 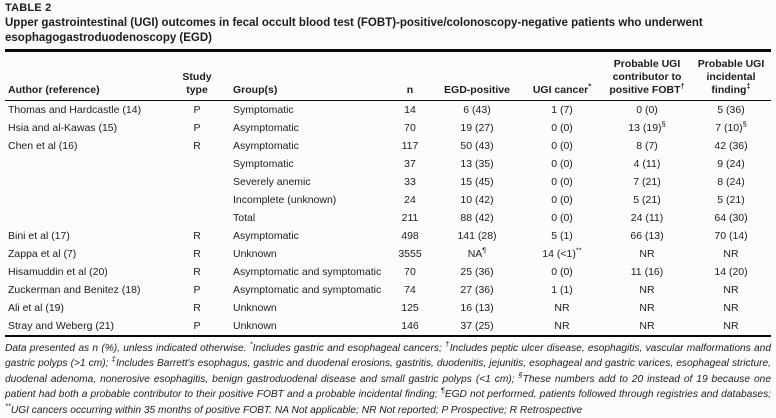 I want to click on column-header-1: Study type, so click(x=197, y=83).